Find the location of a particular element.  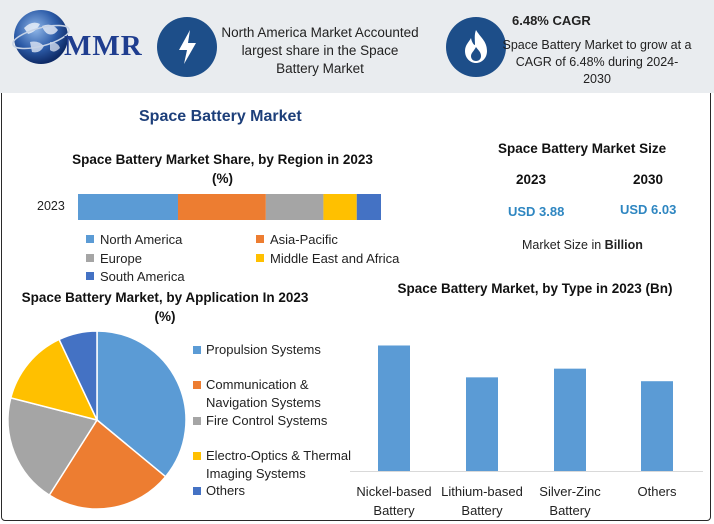

region-legend-item-middle-east-and-africa: Middle East and Africa is located at coordinates (327, 258).